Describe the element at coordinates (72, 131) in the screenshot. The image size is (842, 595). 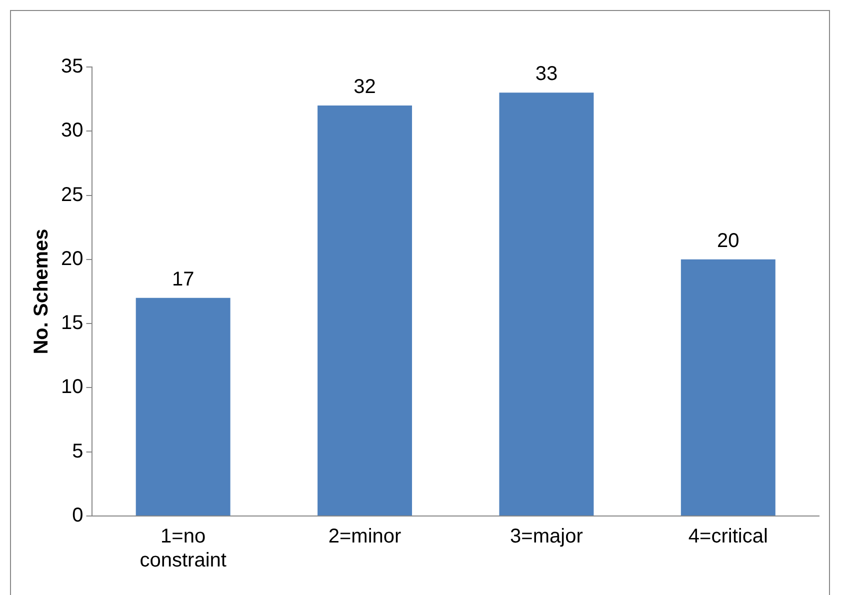
I see `y-tick-label: 30` at that location.